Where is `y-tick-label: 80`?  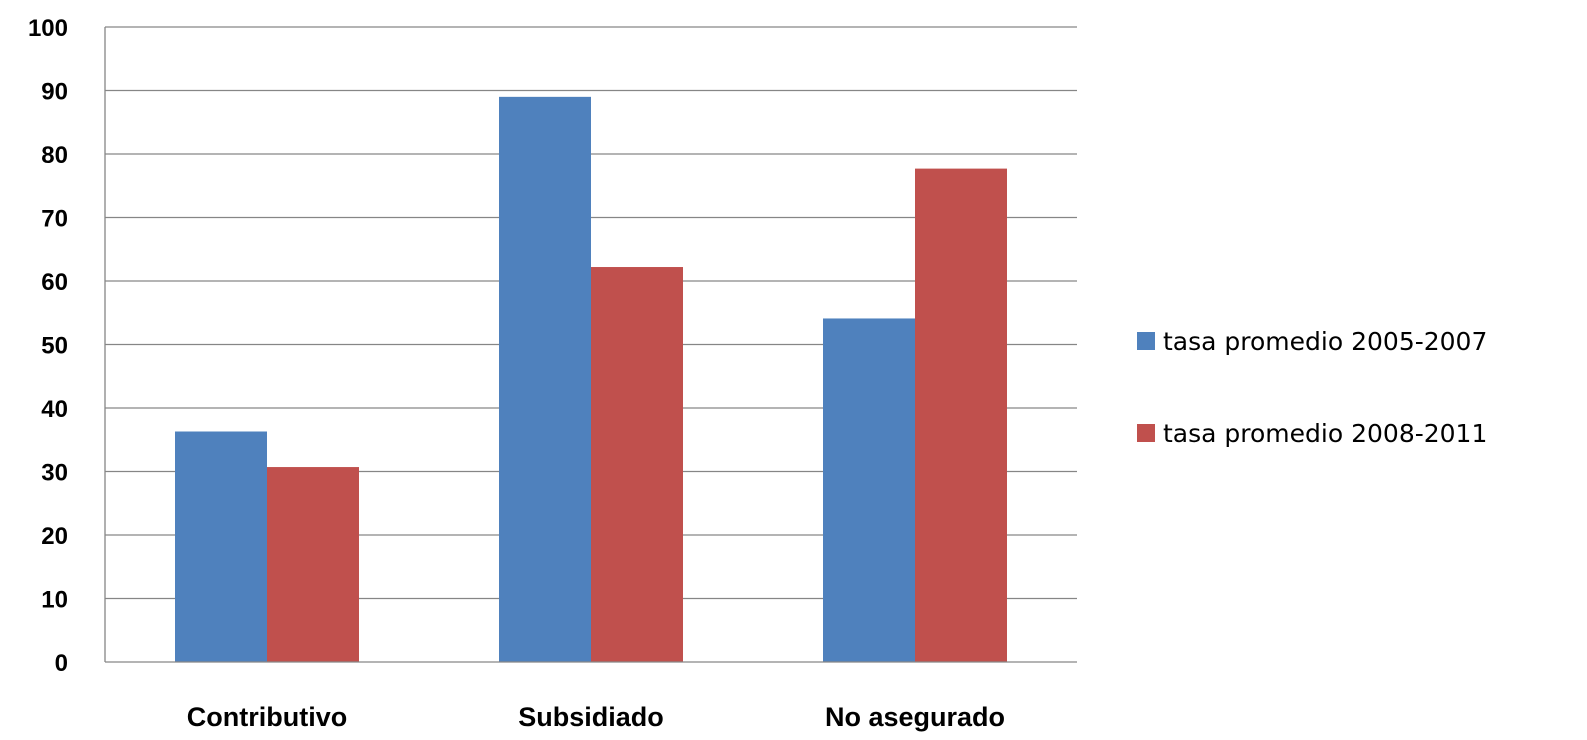
y-tick-label: 80 is located at coordinates (54, 155).